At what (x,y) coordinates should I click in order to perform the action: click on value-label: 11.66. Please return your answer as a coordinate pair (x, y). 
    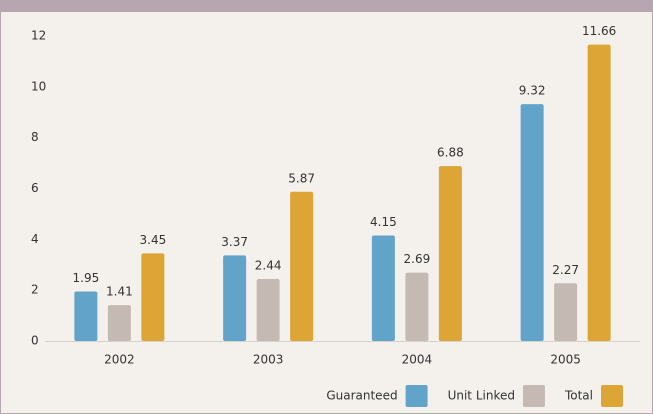
    Looking at the image, I should click on (599, 31).